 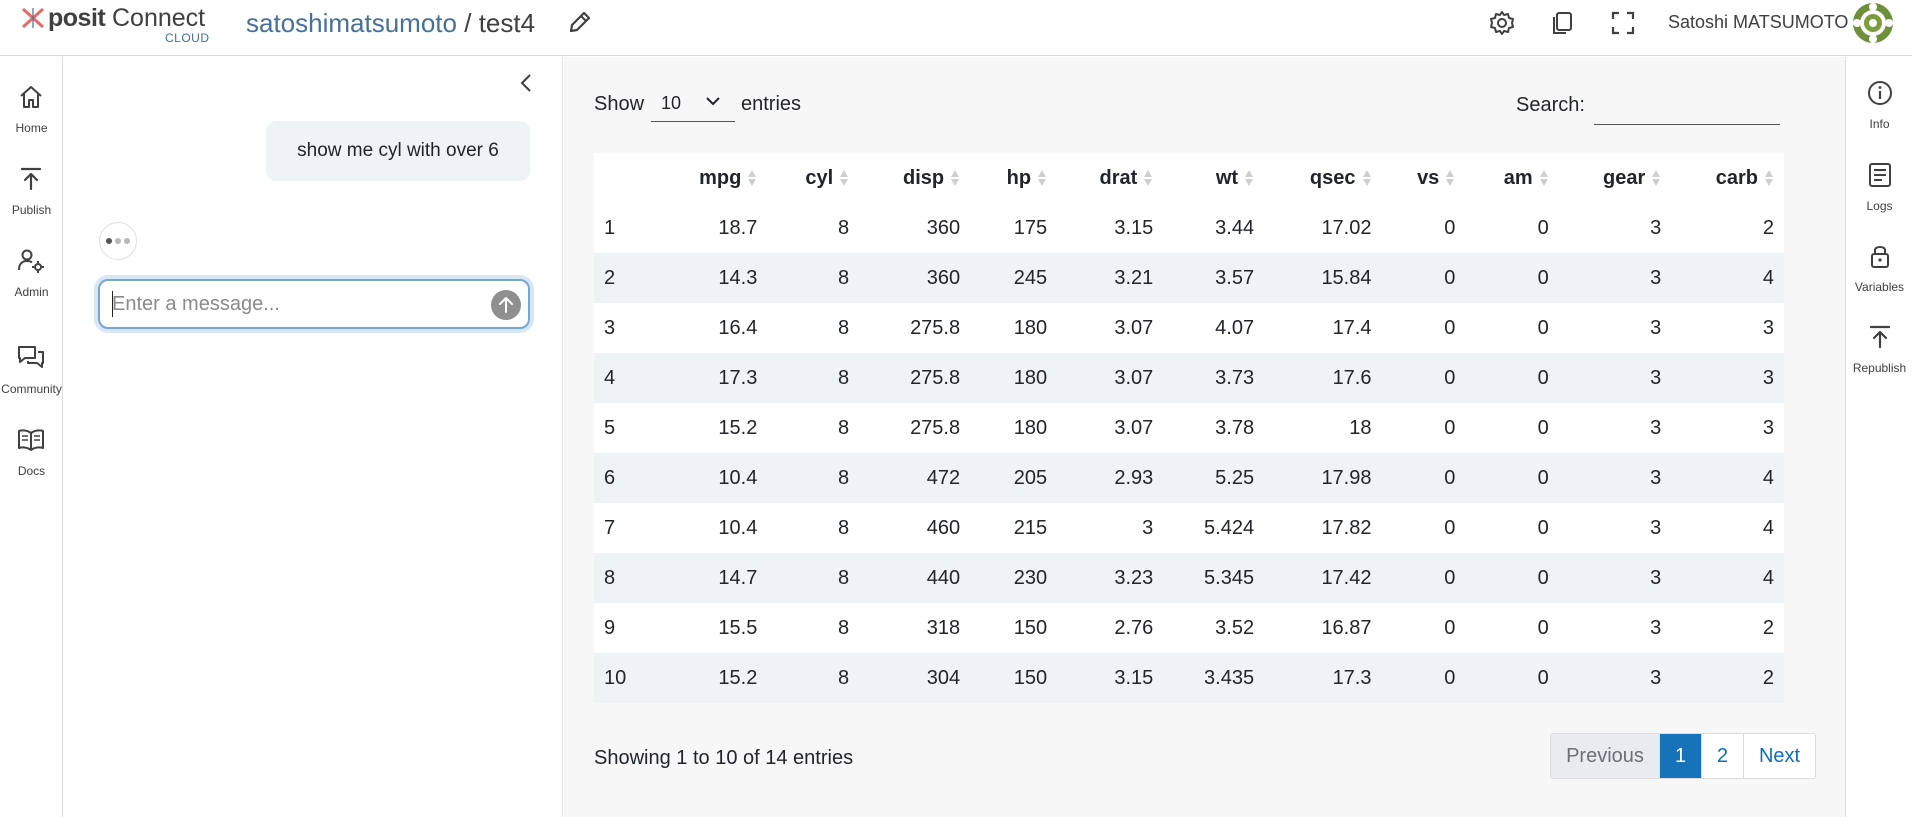 I want to click on row-index-cell: 2, so click(x=610, y=277).